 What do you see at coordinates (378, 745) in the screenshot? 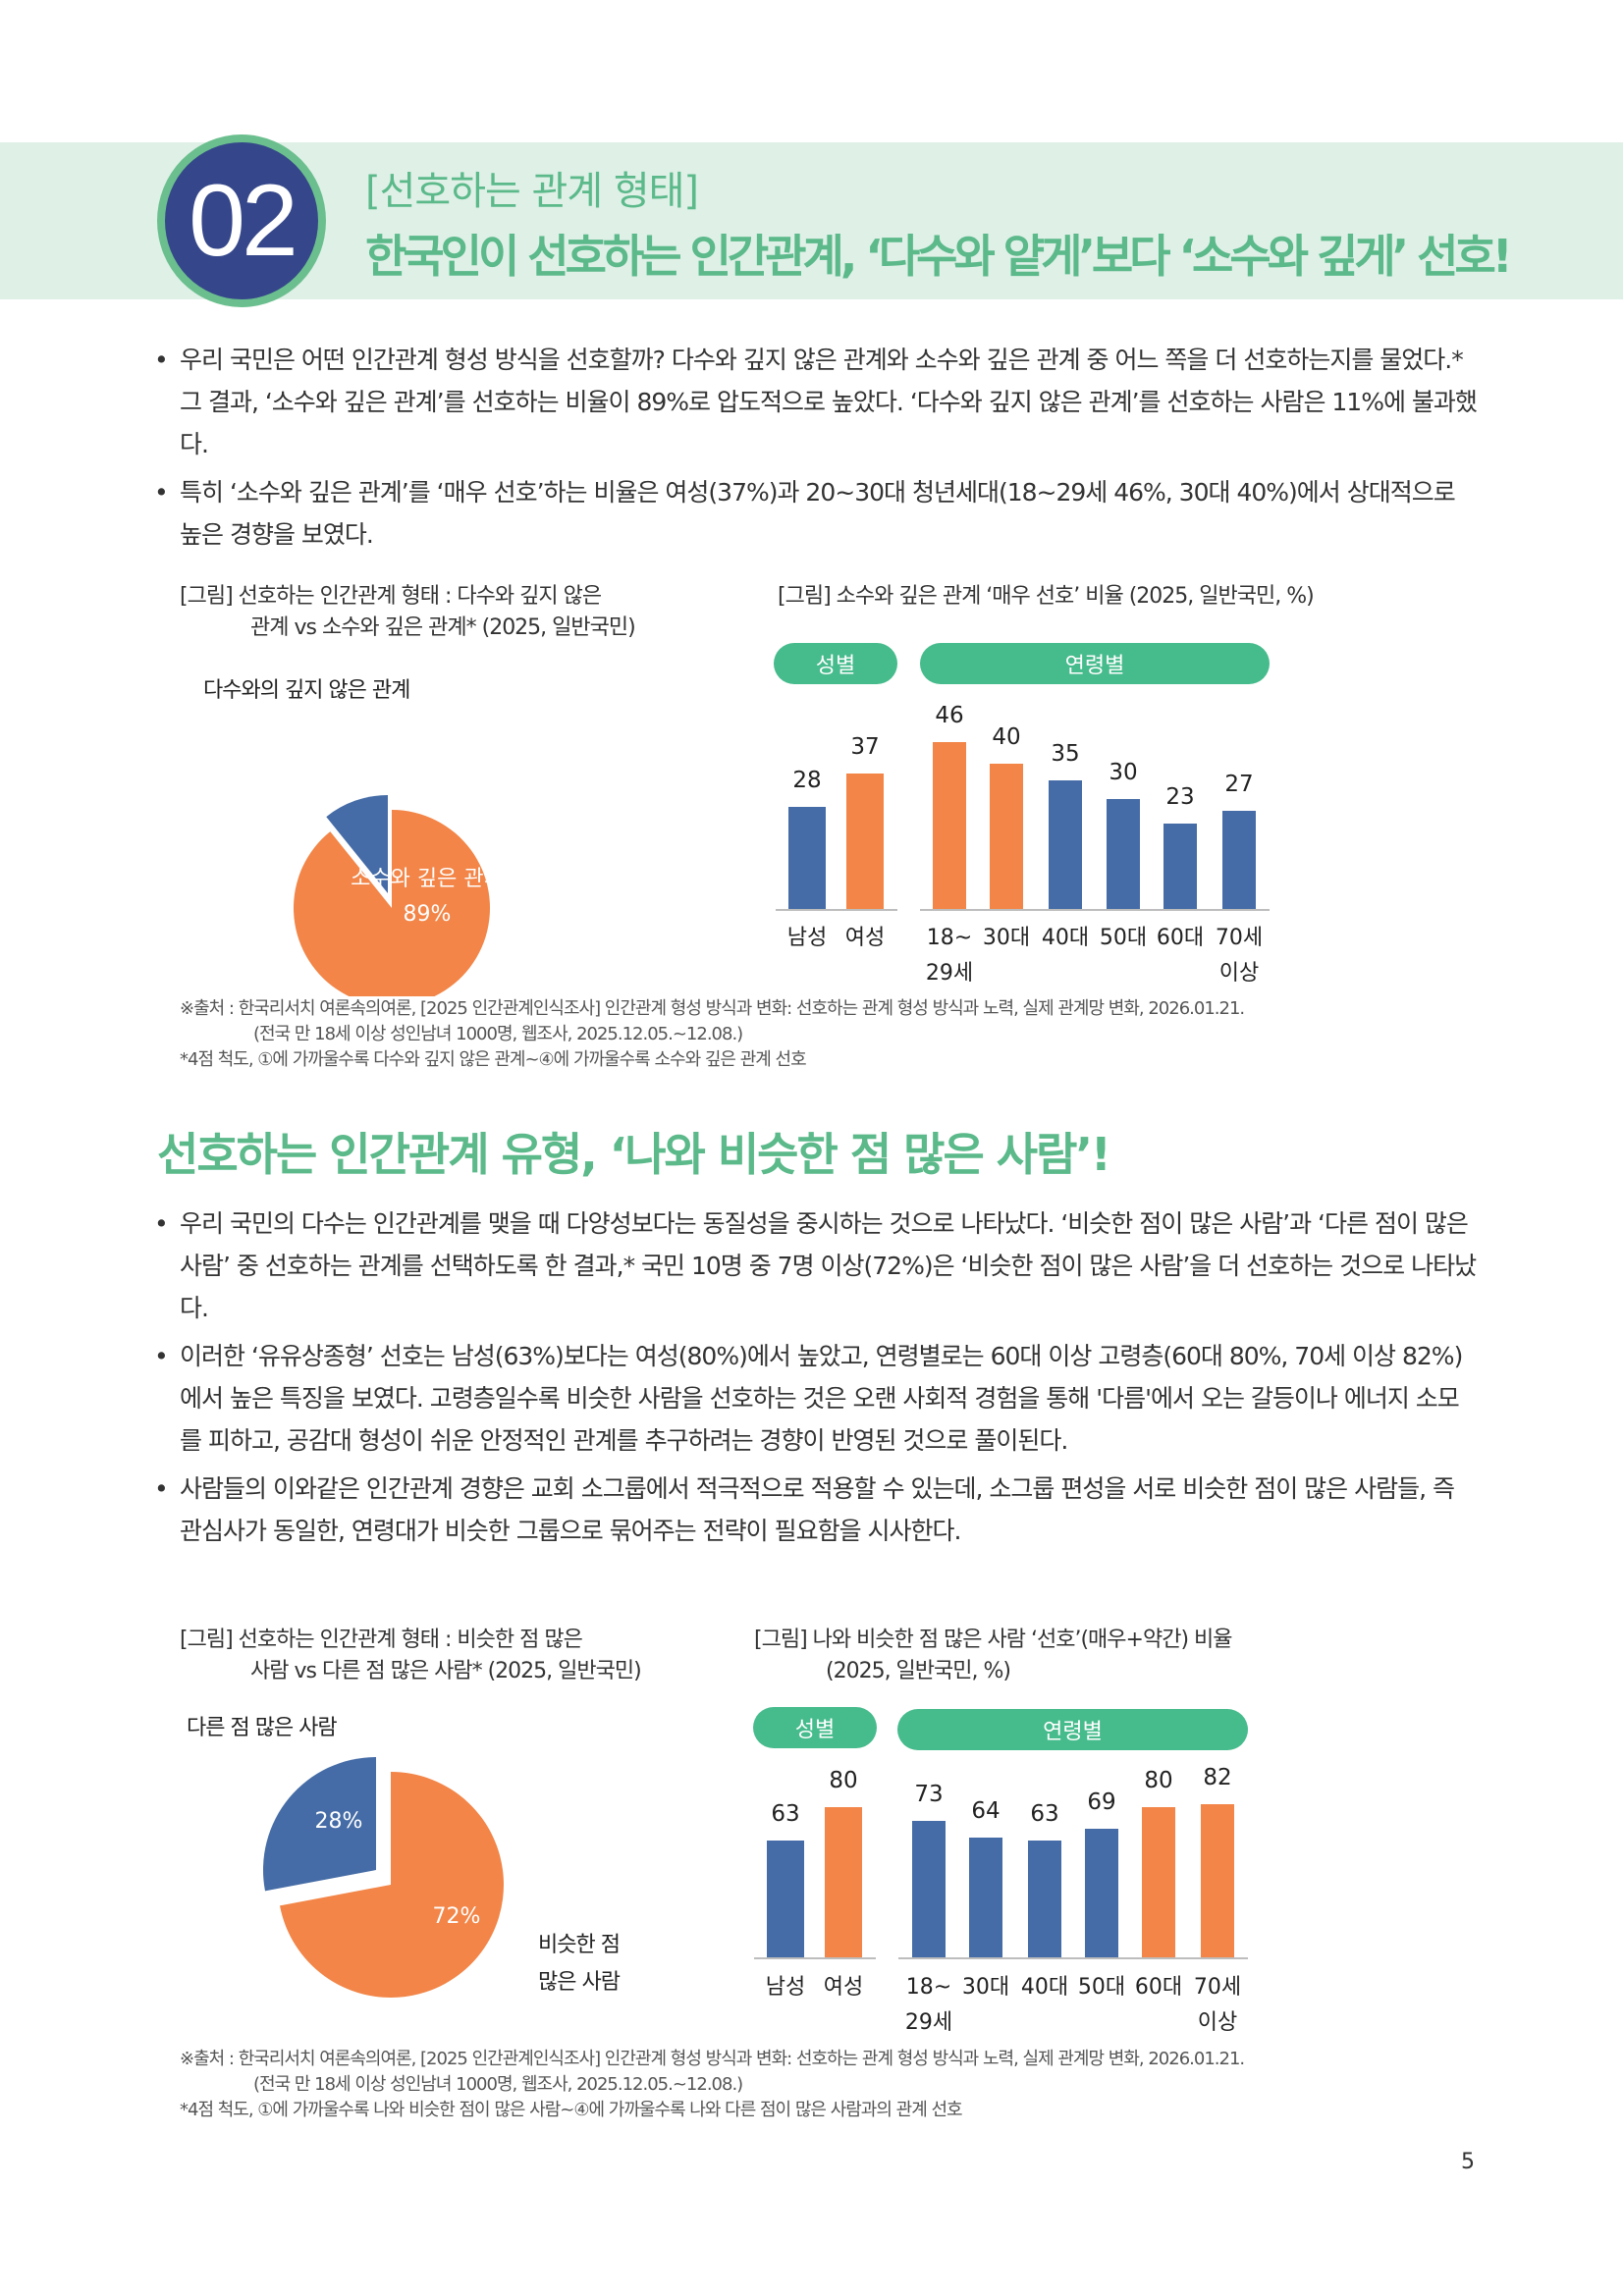
I see `pie1-small-value: 11%` at bounding box center [378, 745].